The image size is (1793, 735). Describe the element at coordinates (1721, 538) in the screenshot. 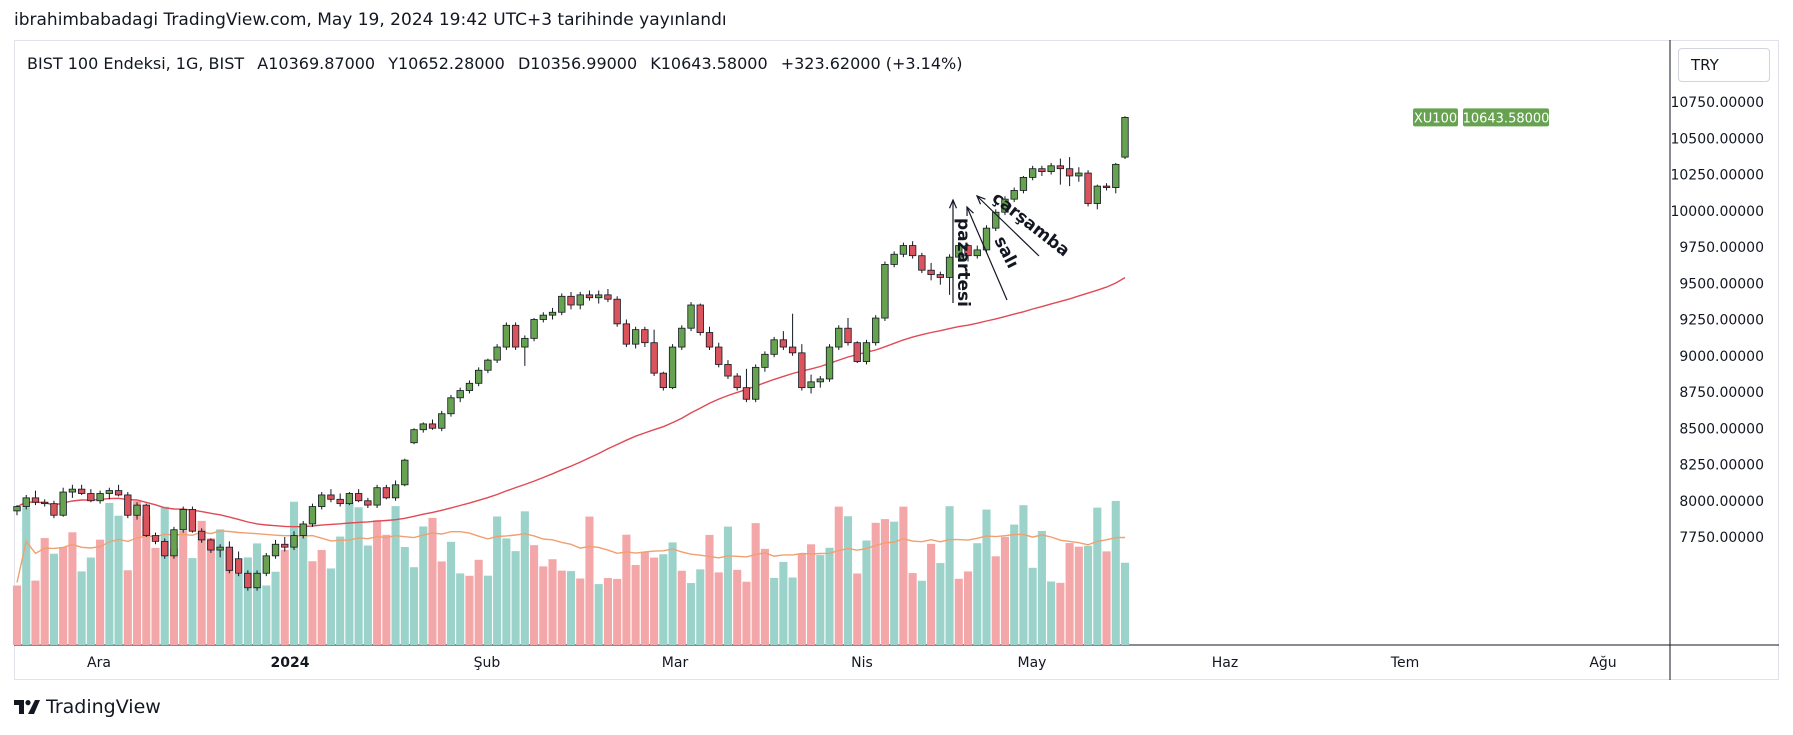

I see `y-tick-label: 7750.00000` at that location.